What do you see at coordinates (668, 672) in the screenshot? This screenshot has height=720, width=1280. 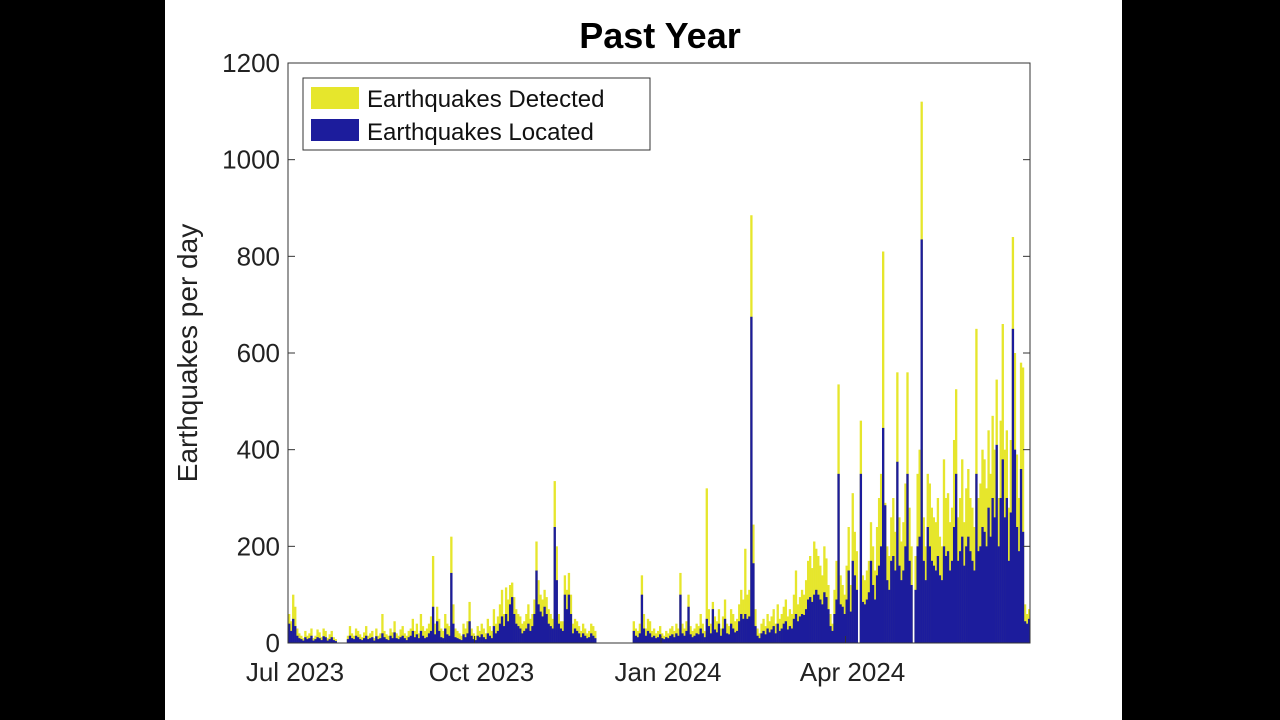 I see `x-tick-label: Jan 2024` at bounding box center [668, 672].